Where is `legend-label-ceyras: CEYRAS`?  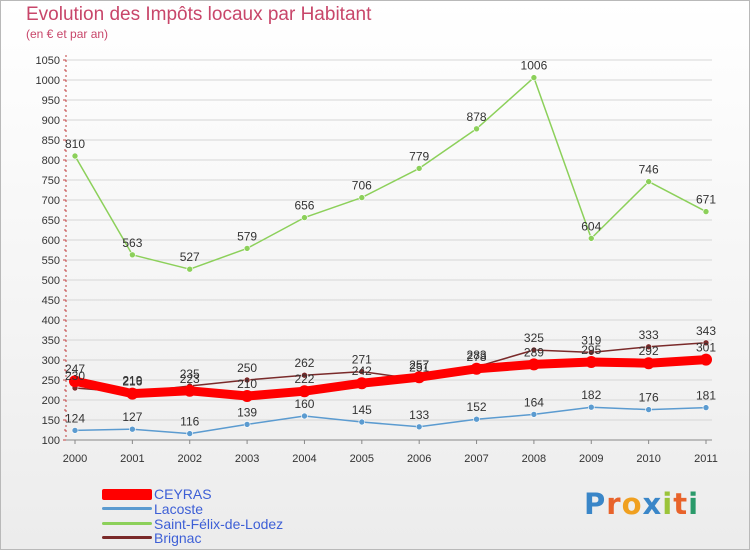 legend-label-ceyras: CEYRAS is located at coordinates (183, 494).